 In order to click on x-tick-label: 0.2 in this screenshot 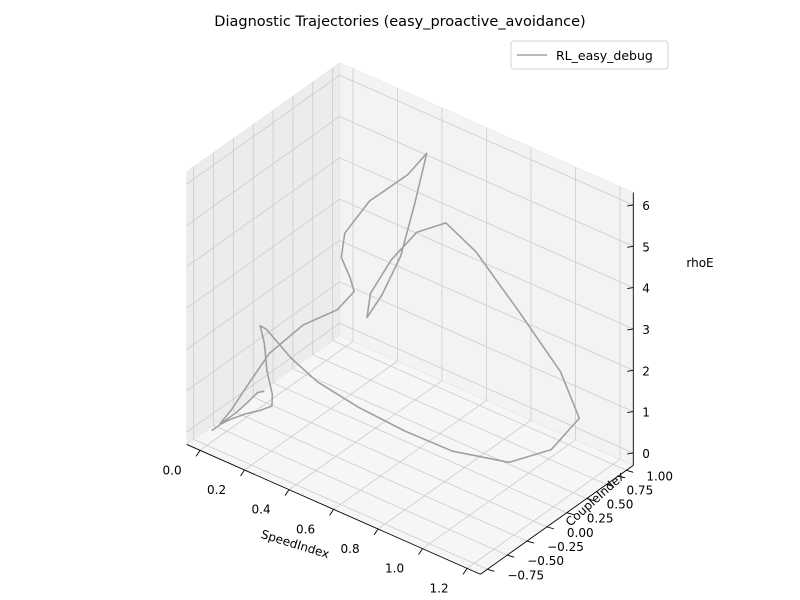, I will do `click(216, 490)`.